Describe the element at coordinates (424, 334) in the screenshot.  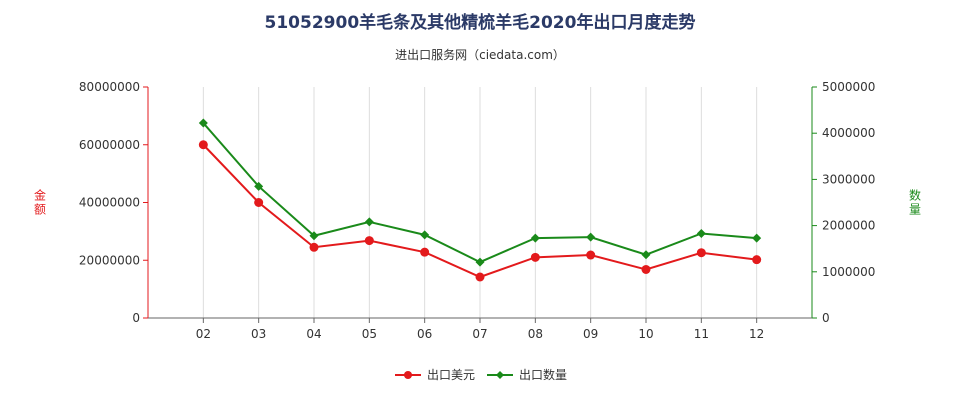
I see `x-tick-label: 06` at that location.